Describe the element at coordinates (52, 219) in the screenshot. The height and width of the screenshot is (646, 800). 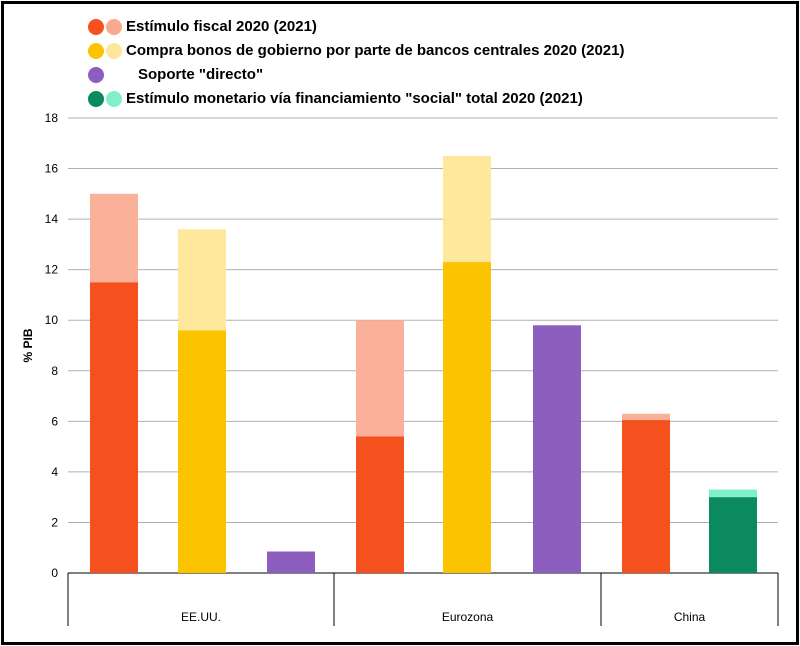
I see `y-tick-label: 14` at that location.